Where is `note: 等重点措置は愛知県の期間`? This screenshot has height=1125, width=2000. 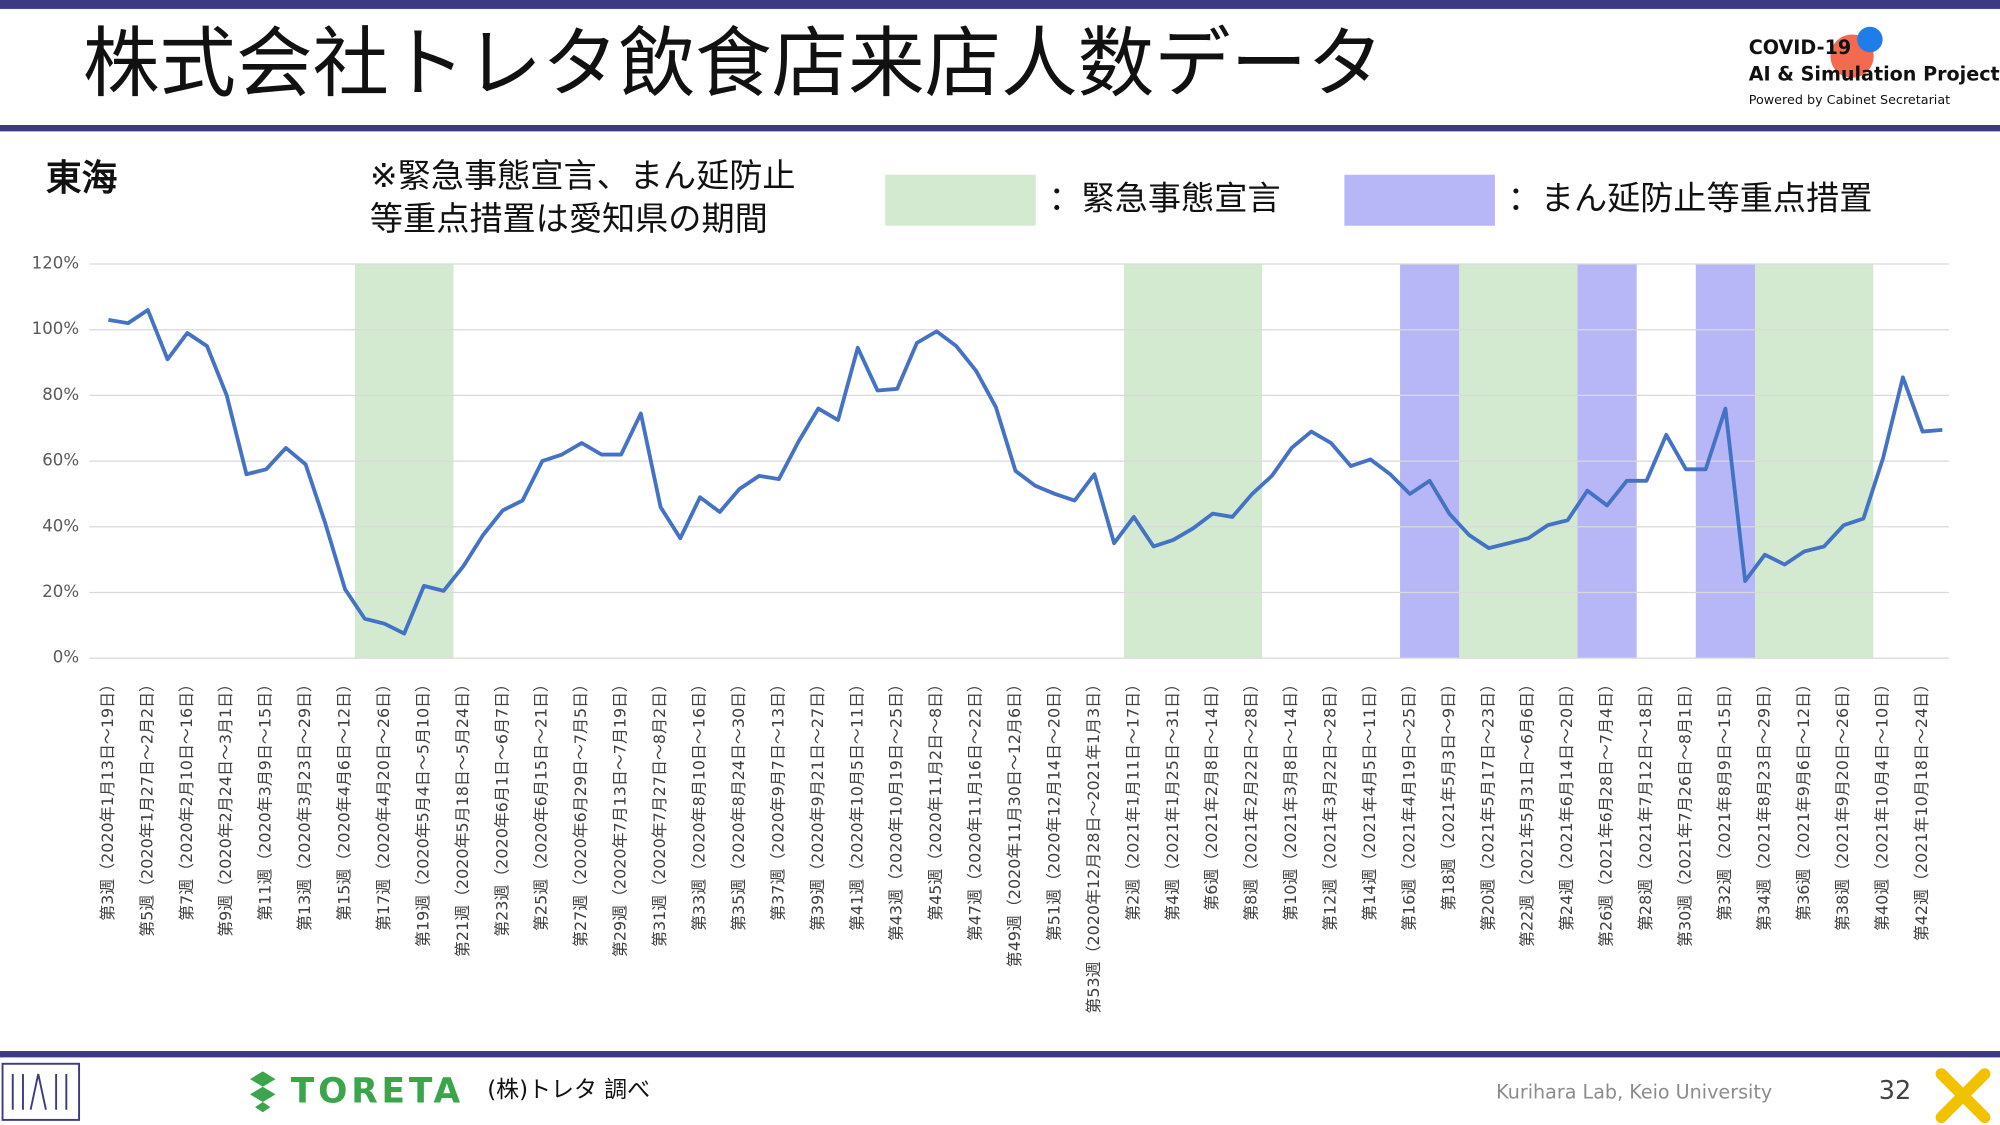 note: 等重点措置は愛知県の期間 is located at coordinates (569, 218).